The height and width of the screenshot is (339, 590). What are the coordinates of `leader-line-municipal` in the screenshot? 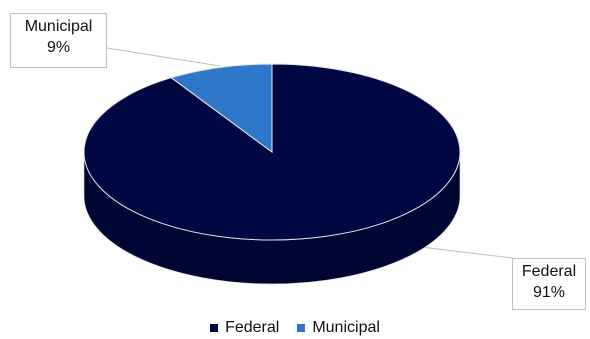 It's located at (163, 57).